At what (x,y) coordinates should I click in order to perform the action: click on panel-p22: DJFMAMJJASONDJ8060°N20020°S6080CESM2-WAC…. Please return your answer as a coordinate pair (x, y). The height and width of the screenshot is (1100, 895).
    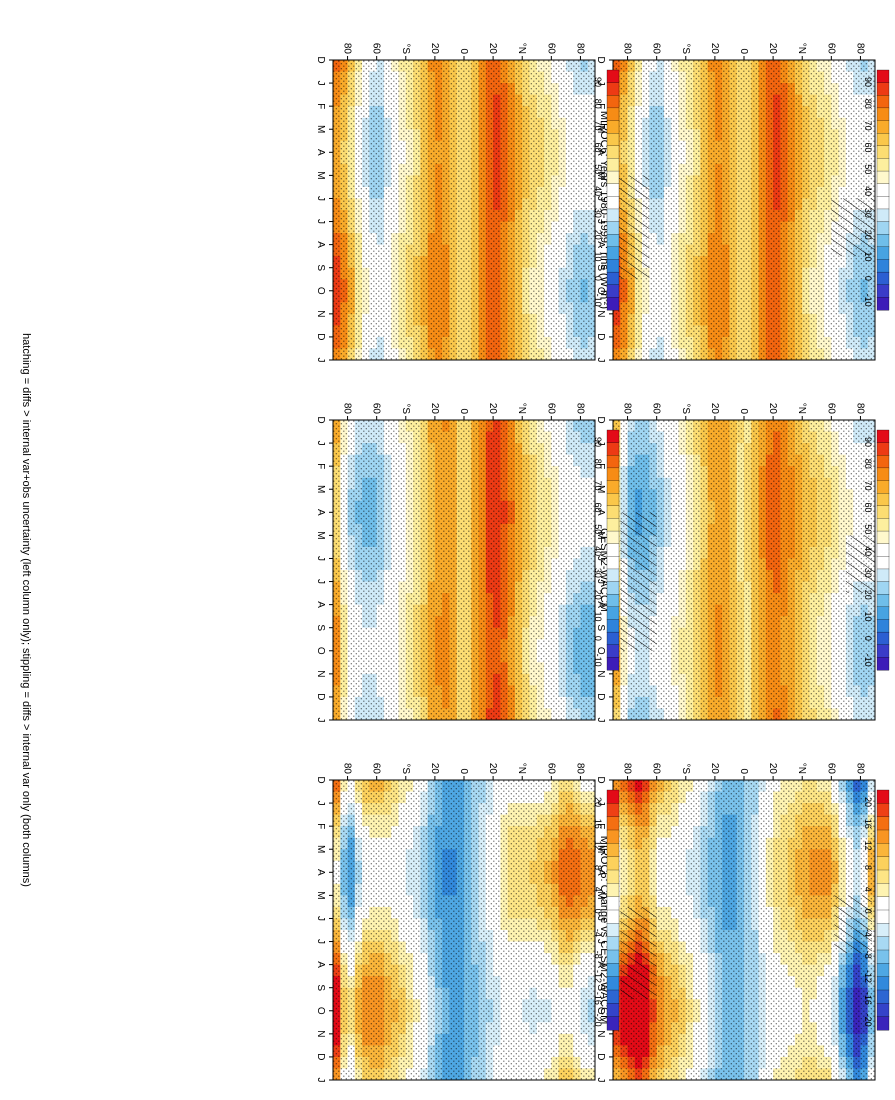
    Looking at the image, I should click on (462, 563).